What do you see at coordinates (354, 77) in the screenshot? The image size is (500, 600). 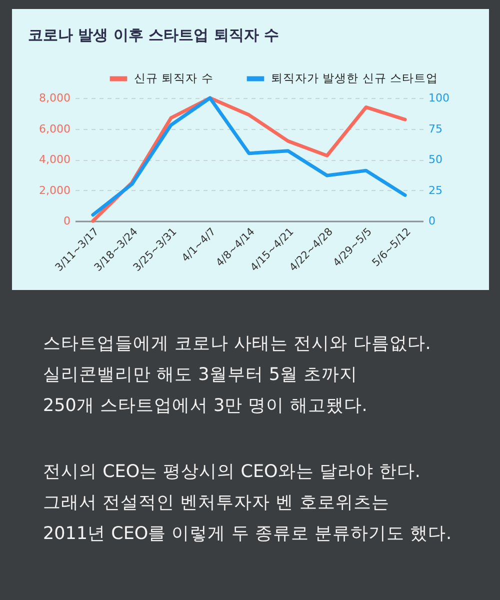 I see `legend-label: 퇴직자가 발생한 신규 스타트업` at bounding box center [354, 77].